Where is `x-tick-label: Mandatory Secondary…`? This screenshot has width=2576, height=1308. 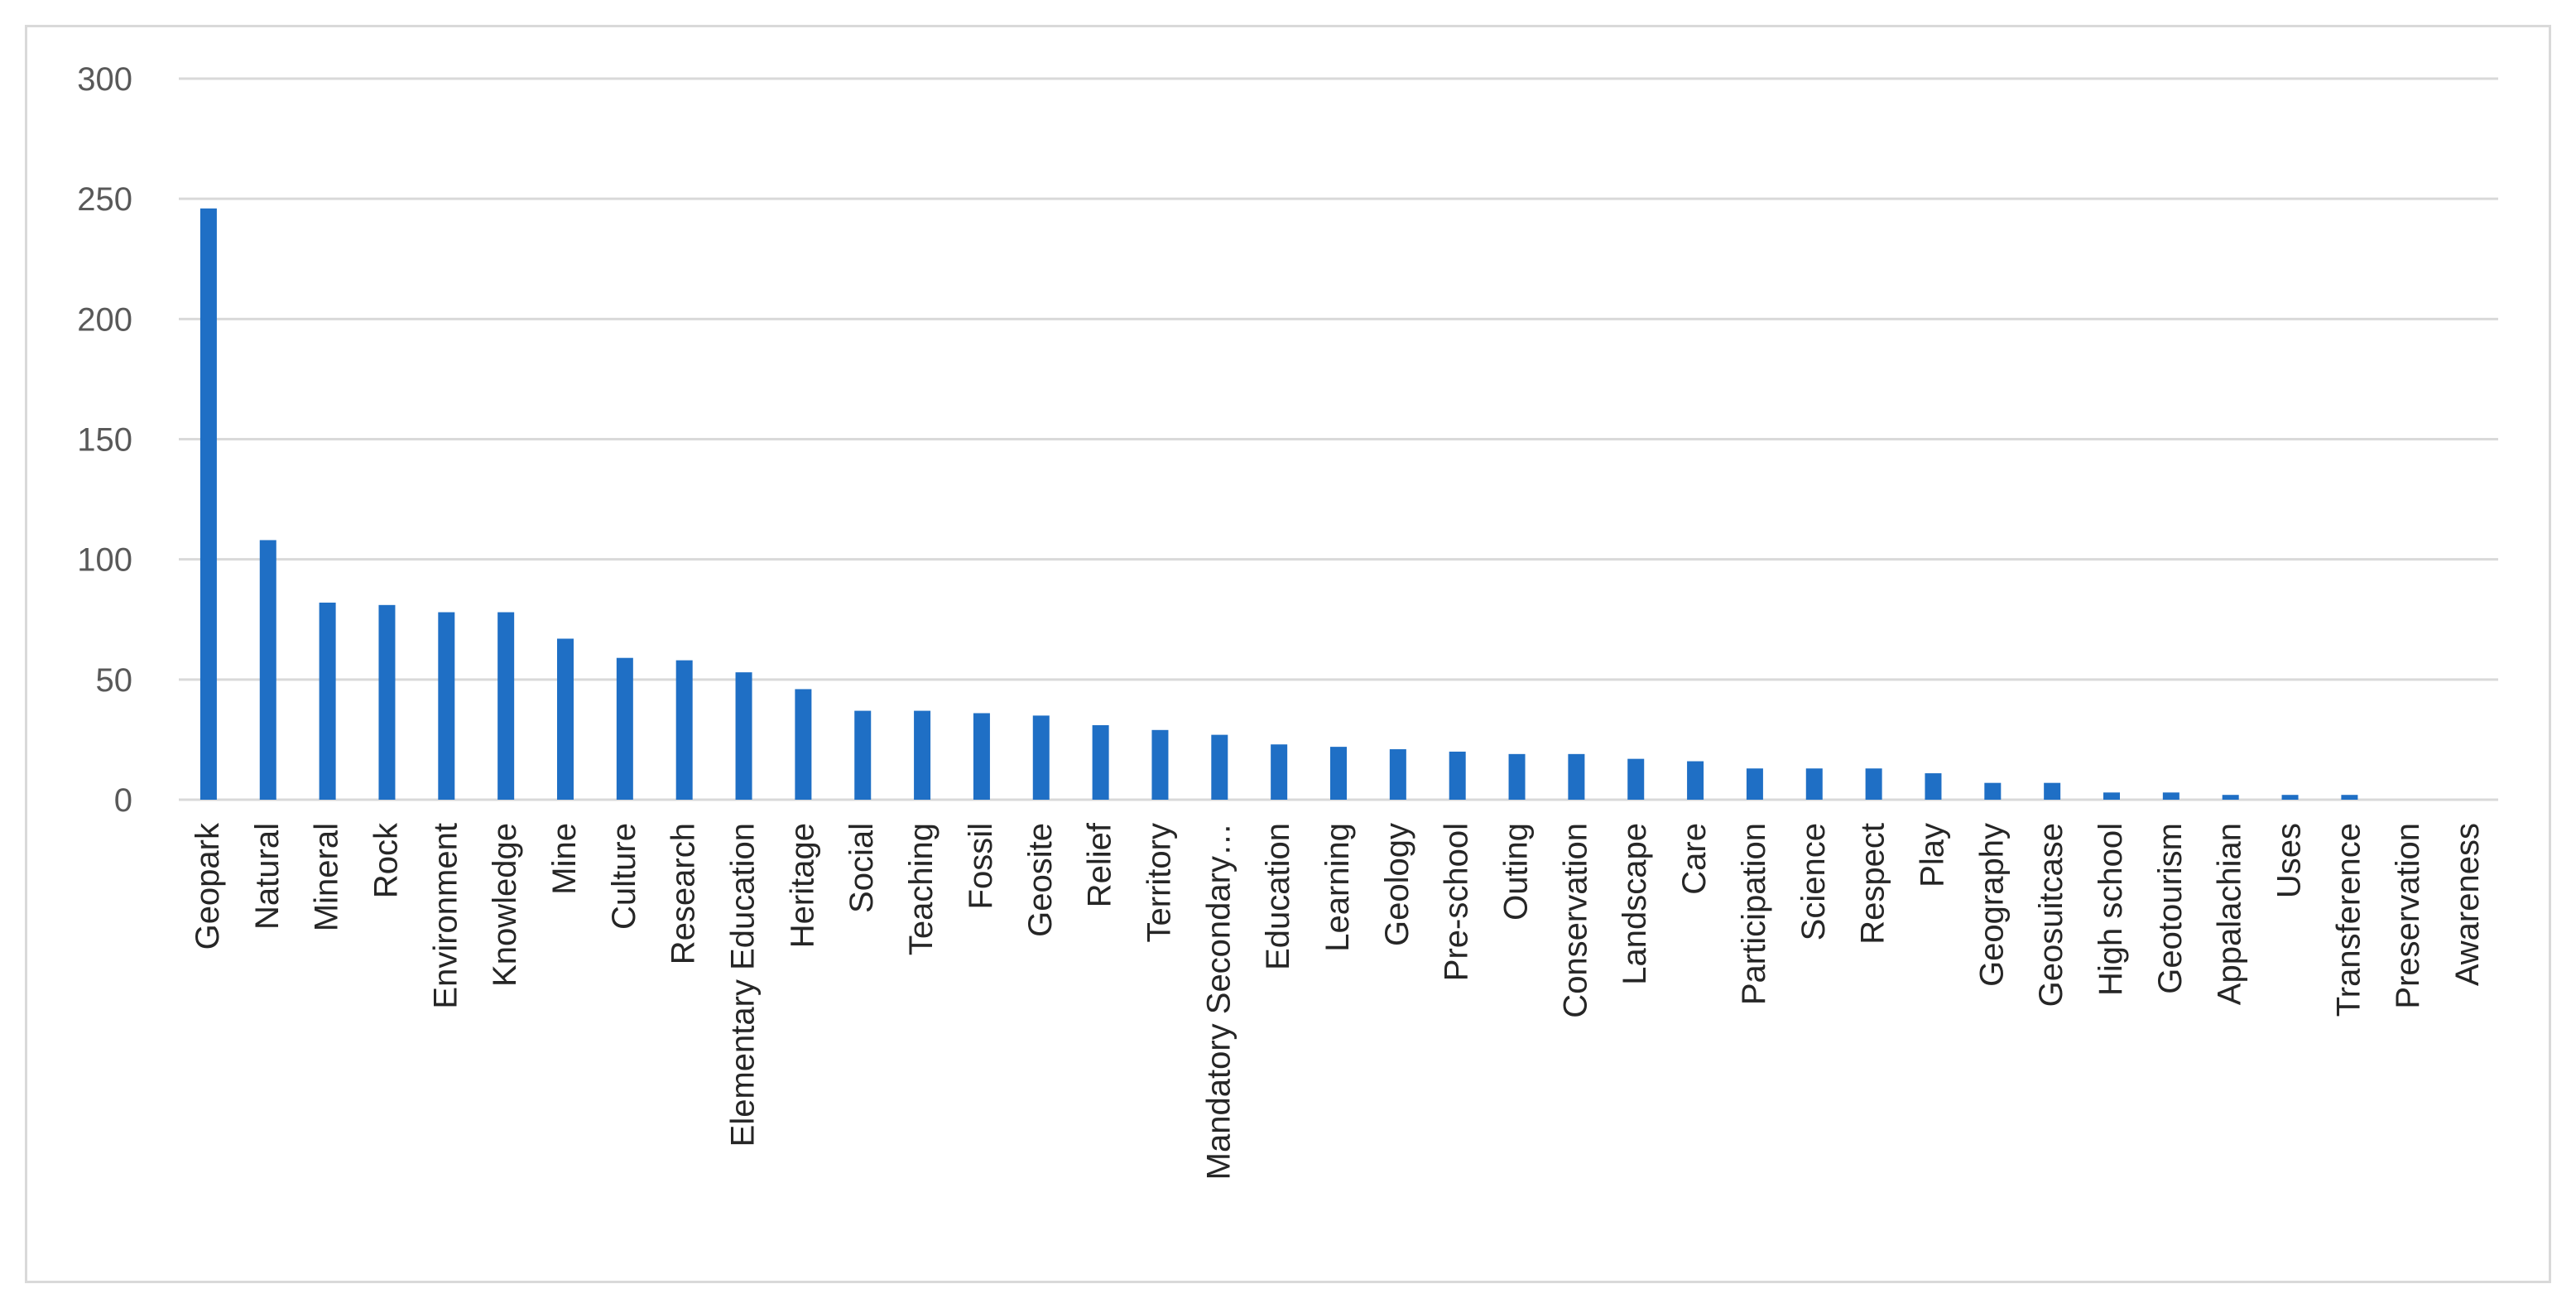 x-tick-label: Mandatory Secondary… is located at coordinates (1218, 1001).